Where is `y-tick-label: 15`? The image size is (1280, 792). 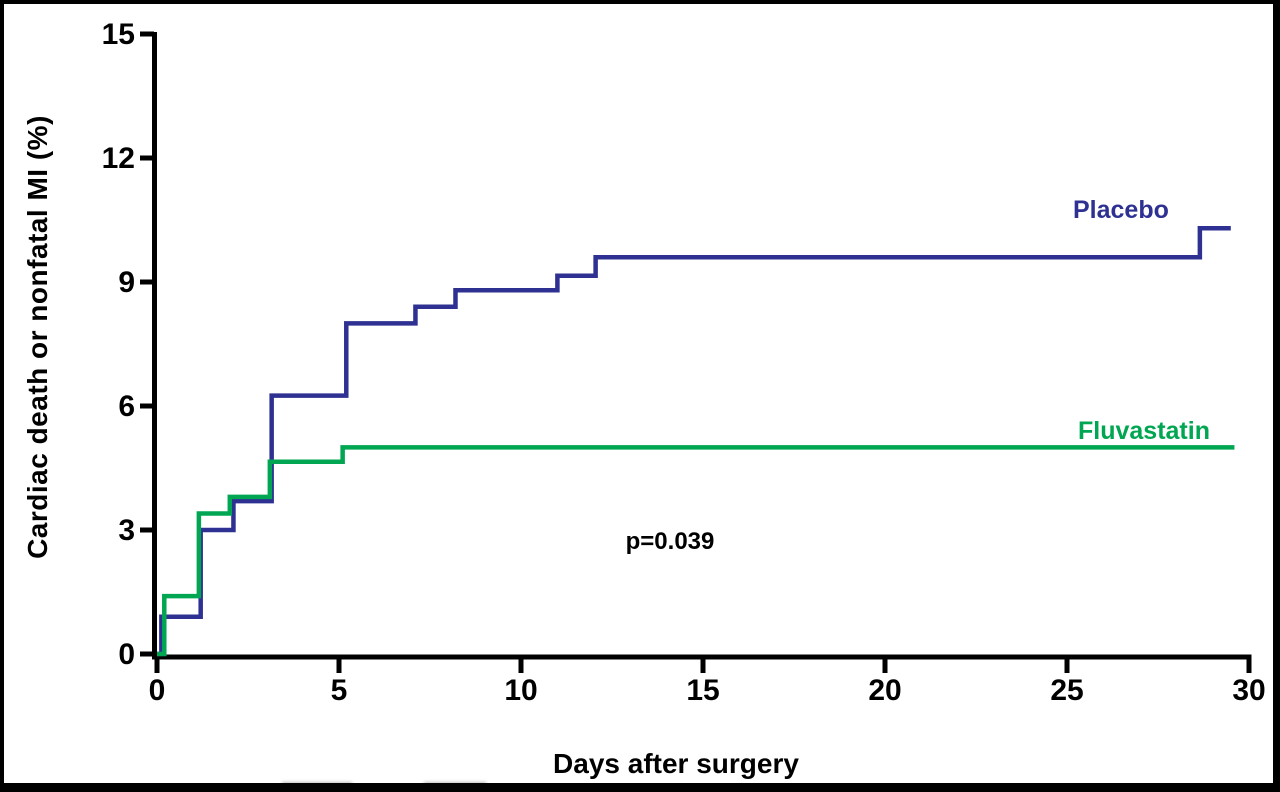 y-tick-label: 15 is located at coordinates (118, 34).